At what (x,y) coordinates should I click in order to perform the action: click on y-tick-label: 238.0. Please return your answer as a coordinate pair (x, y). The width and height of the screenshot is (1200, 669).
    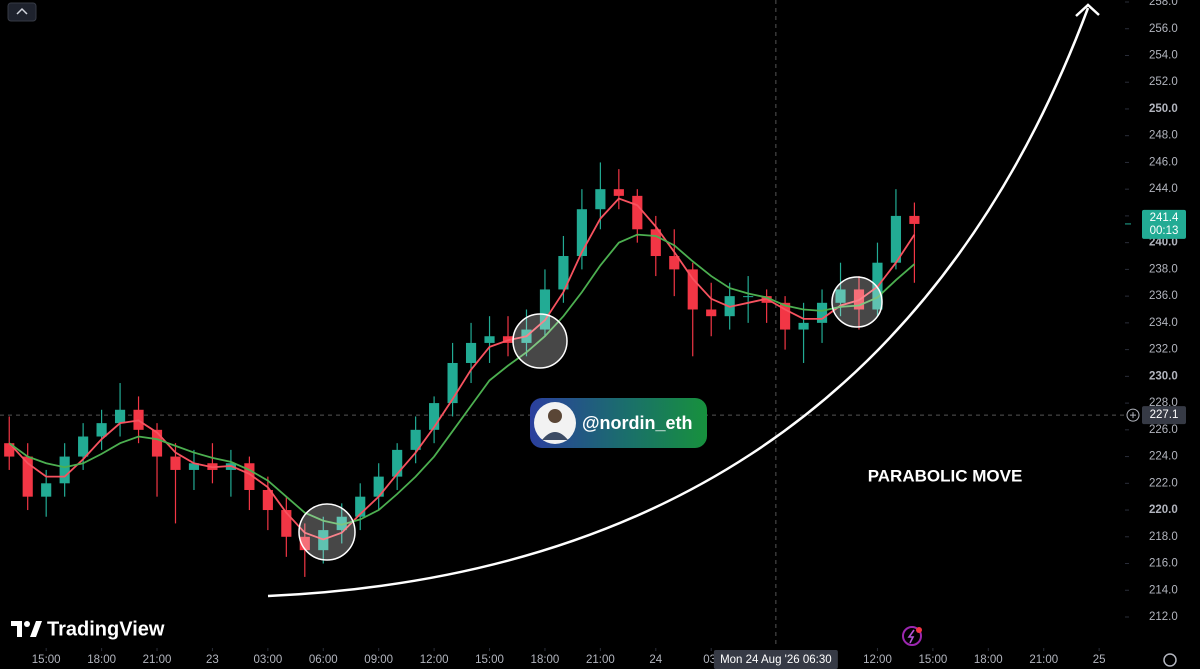
    Looking at the image, I should click on (1163, 269).